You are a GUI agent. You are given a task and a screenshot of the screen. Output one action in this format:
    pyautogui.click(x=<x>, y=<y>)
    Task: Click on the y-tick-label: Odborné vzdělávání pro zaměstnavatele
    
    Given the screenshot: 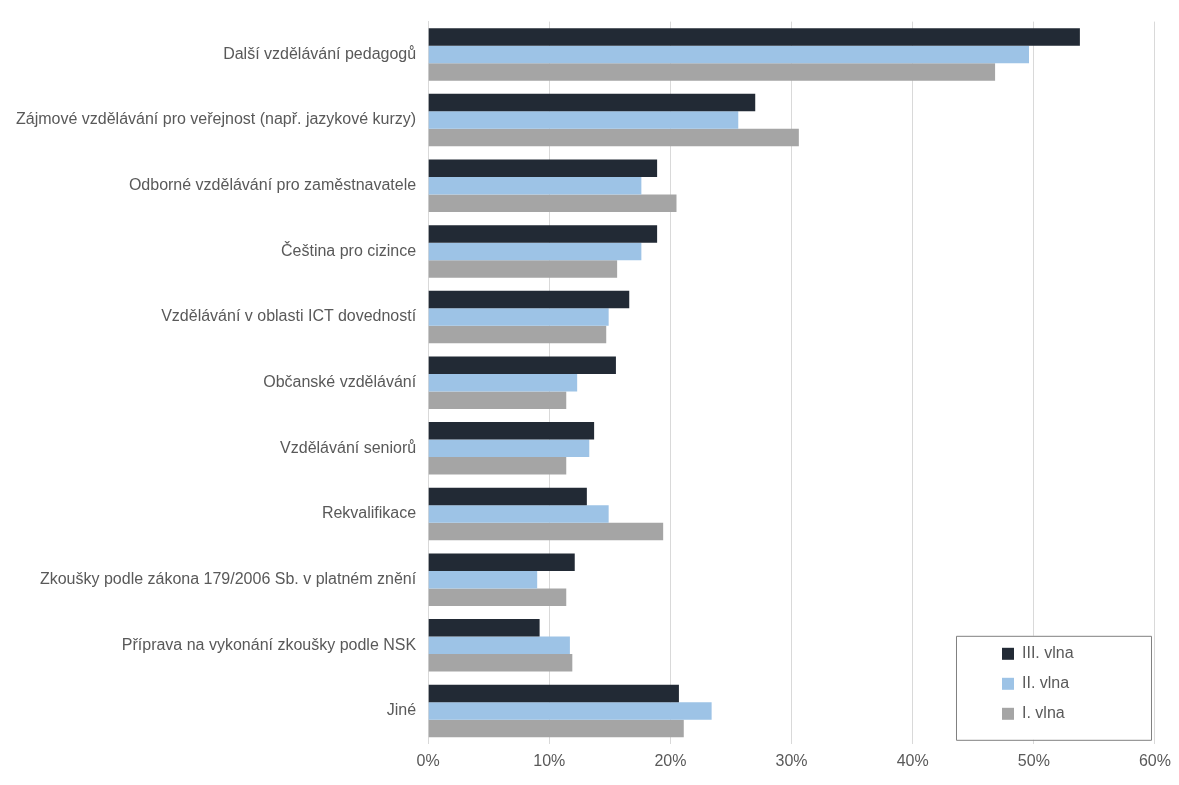 What is the action you would take?
    pyautogui.click(x=272, y=185)
    